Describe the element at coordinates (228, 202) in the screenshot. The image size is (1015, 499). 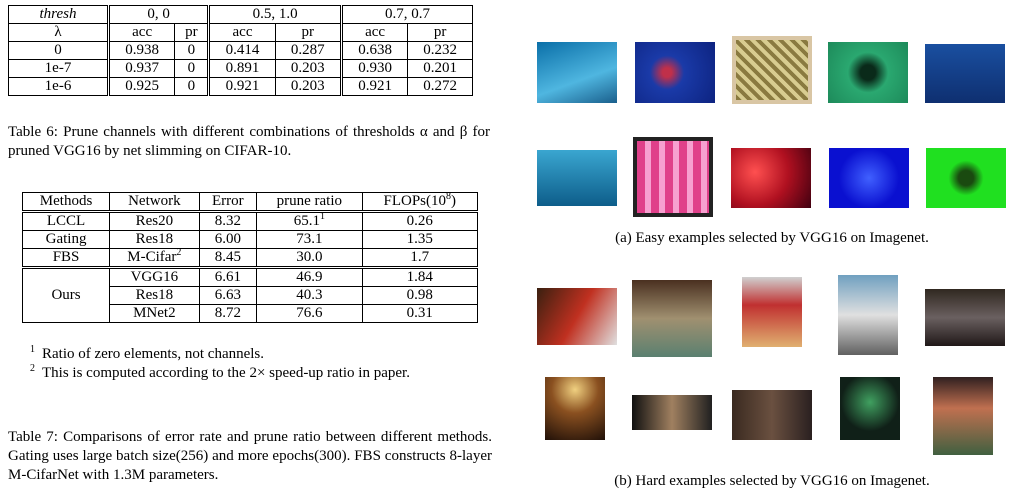
I see `header-cell: Error` at that location.